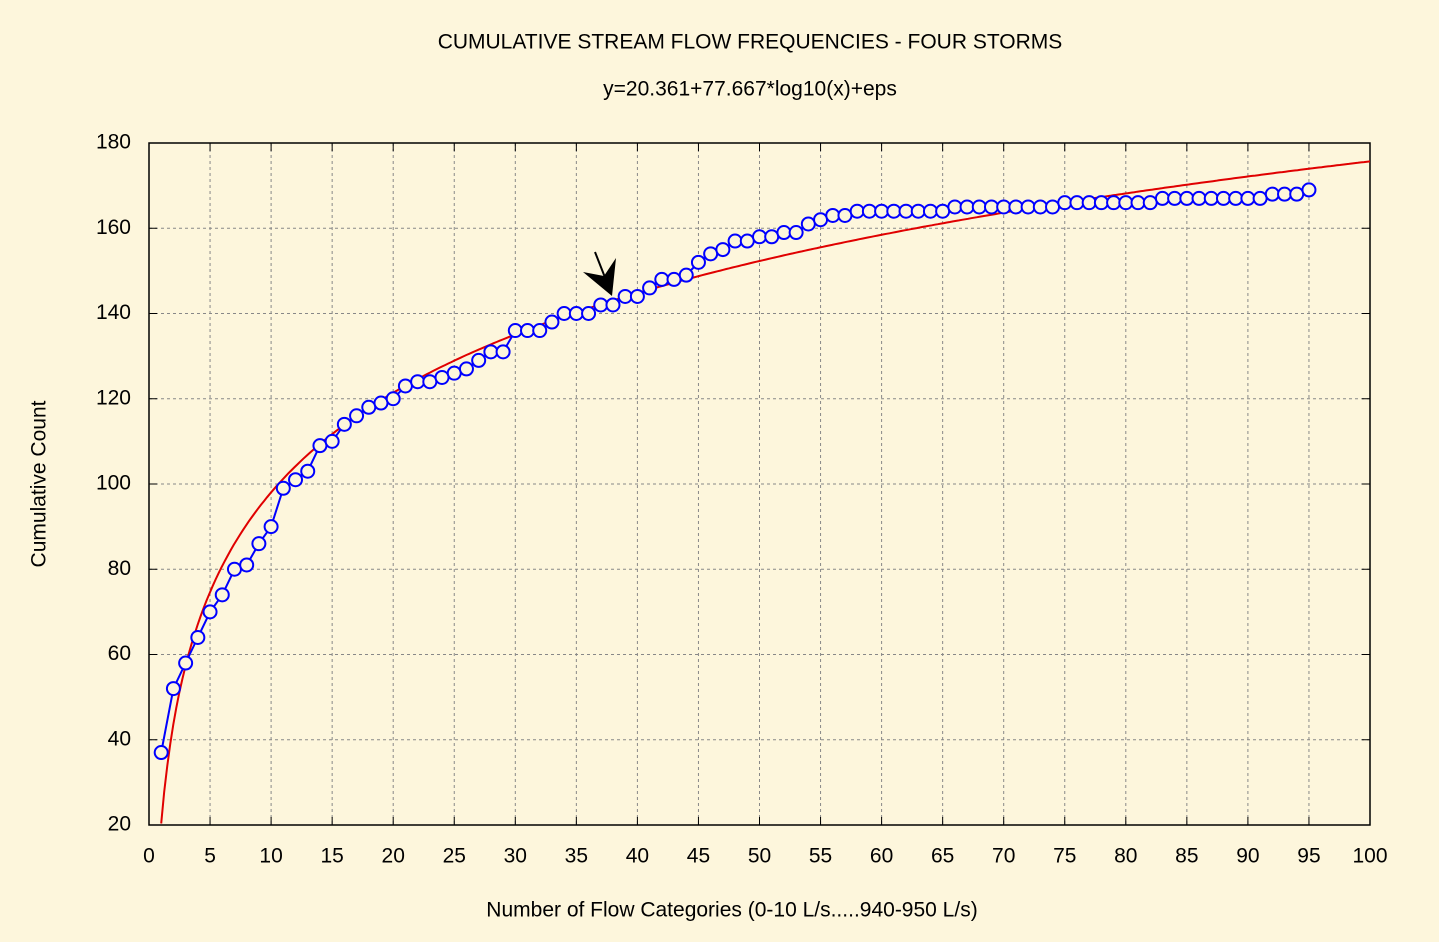 This screenshot has height=942, width=1439. I want to click on x-tick-label: 60, so click(881, 856).